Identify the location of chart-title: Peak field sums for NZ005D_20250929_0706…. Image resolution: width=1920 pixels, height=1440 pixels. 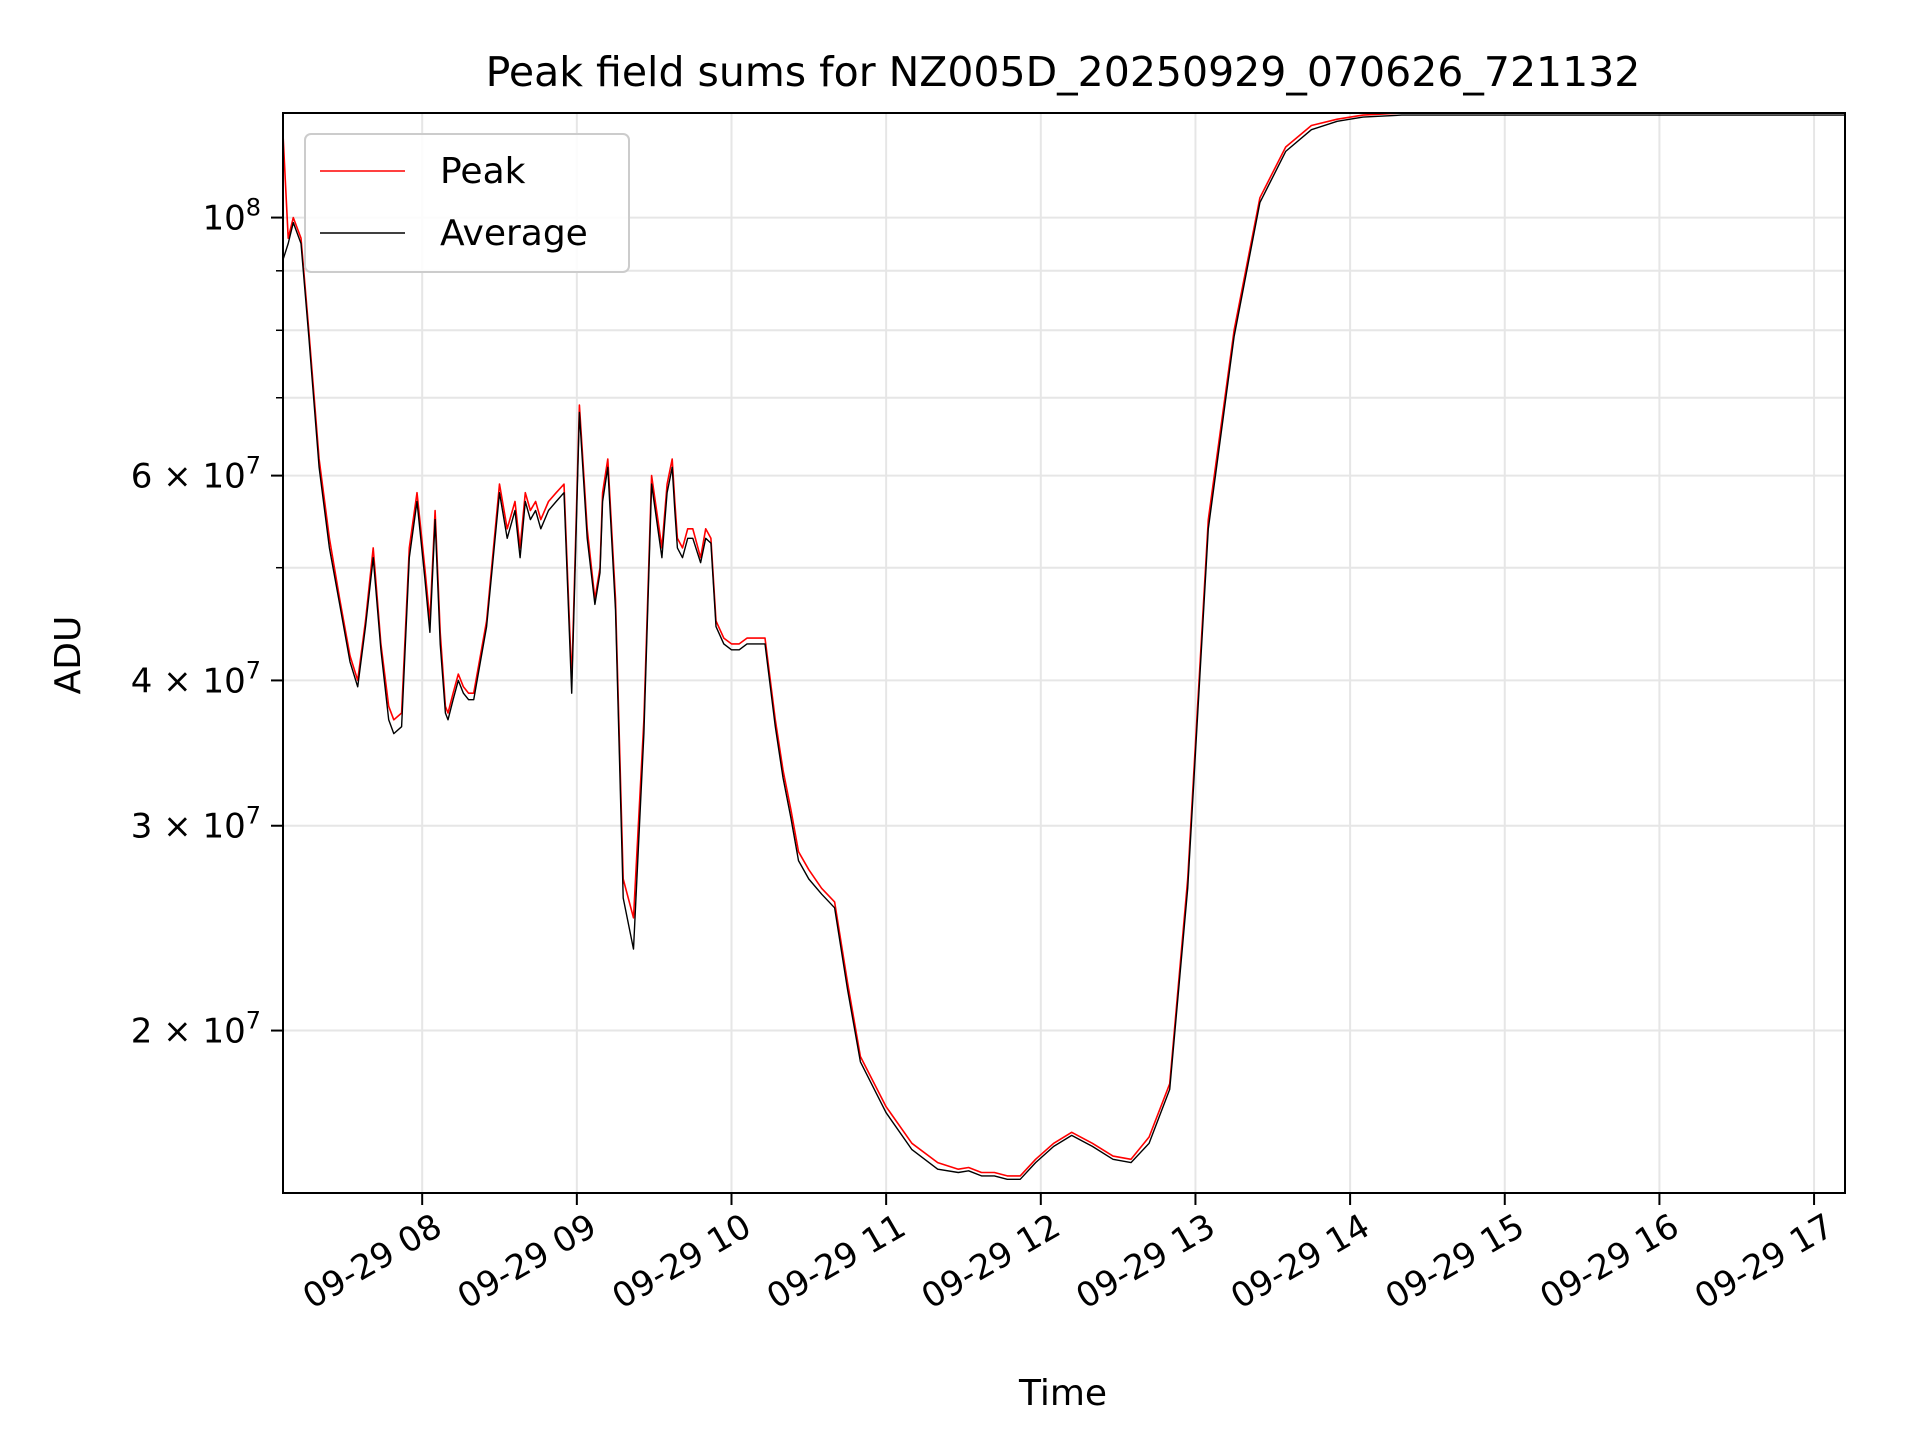
(1063, 72).